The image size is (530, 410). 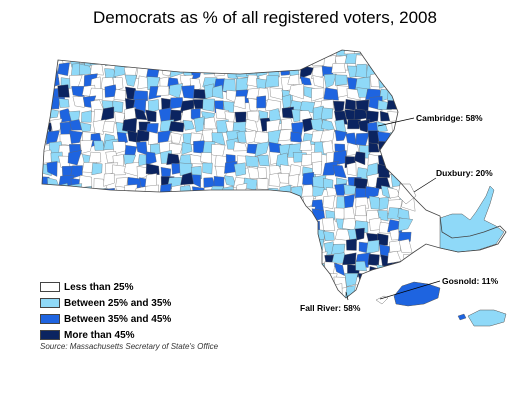 What do you see at coordinates (99, 287) in the screenshot?
I see `legend-label: Less than 25%` at bounding box center [99, 287].